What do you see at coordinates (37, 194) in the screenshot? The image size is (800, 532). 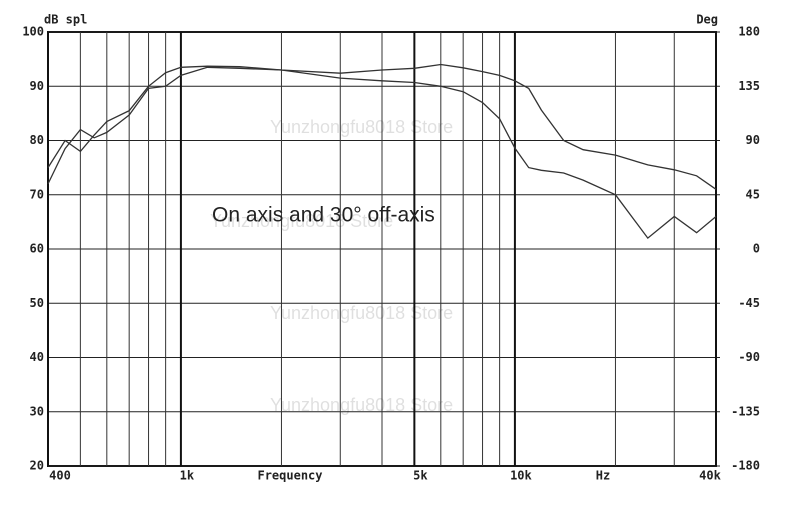 I see `y-tick-label: 70` at bounding box center [37, 194].